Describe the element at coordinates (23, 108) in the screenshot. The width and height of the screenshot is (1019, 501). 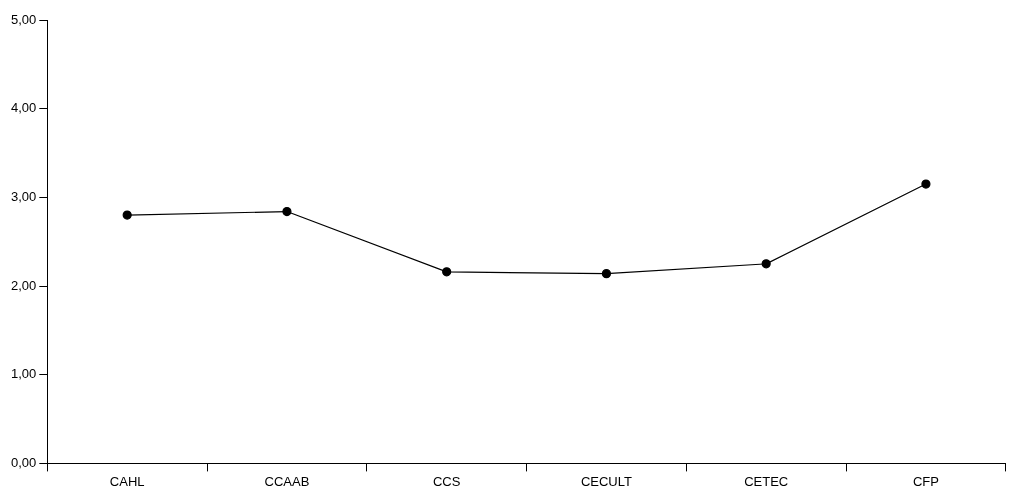
I see `y-tick-label: 4,00` at that location.